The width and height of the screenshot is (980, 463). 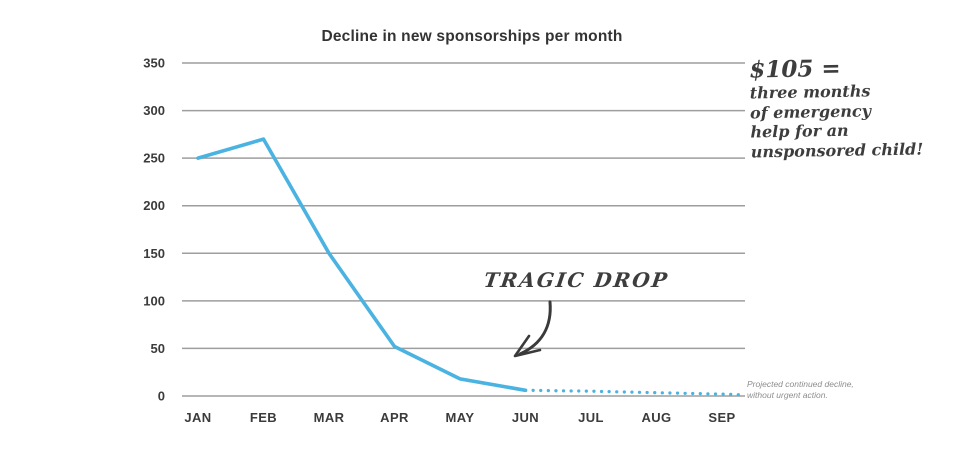 What do you see at coordinates (532, 329) in the screenshot?
I see `tragic-drop-arrow` at bounding box center [532, 329].